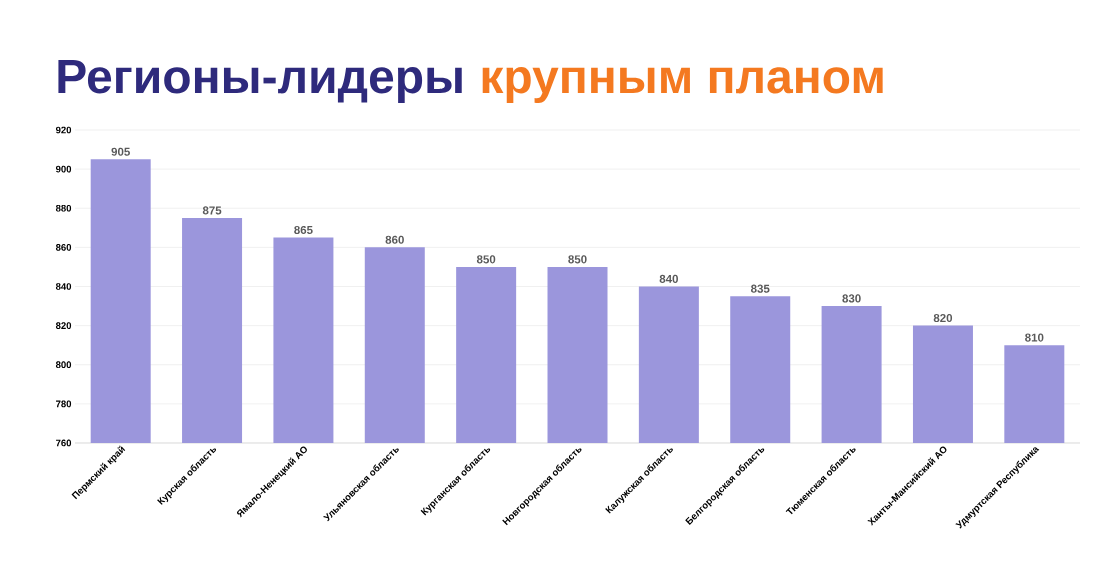 Image resolution: width=1099 pixels, height=580 pixels. Describe the element at coordinates (760, 288) in the screenshot. I see `data-label: 835` at that location.